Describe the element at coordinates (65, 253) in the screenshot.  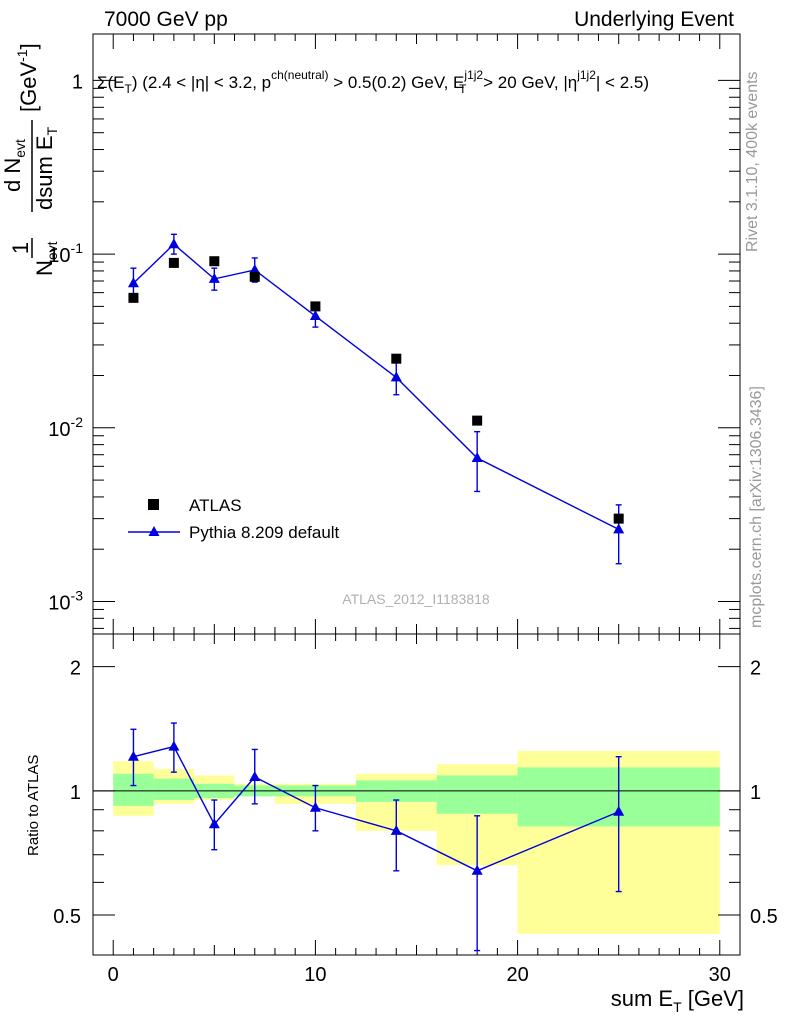
I see `y-tick-label: 10⁻¹` at that location.